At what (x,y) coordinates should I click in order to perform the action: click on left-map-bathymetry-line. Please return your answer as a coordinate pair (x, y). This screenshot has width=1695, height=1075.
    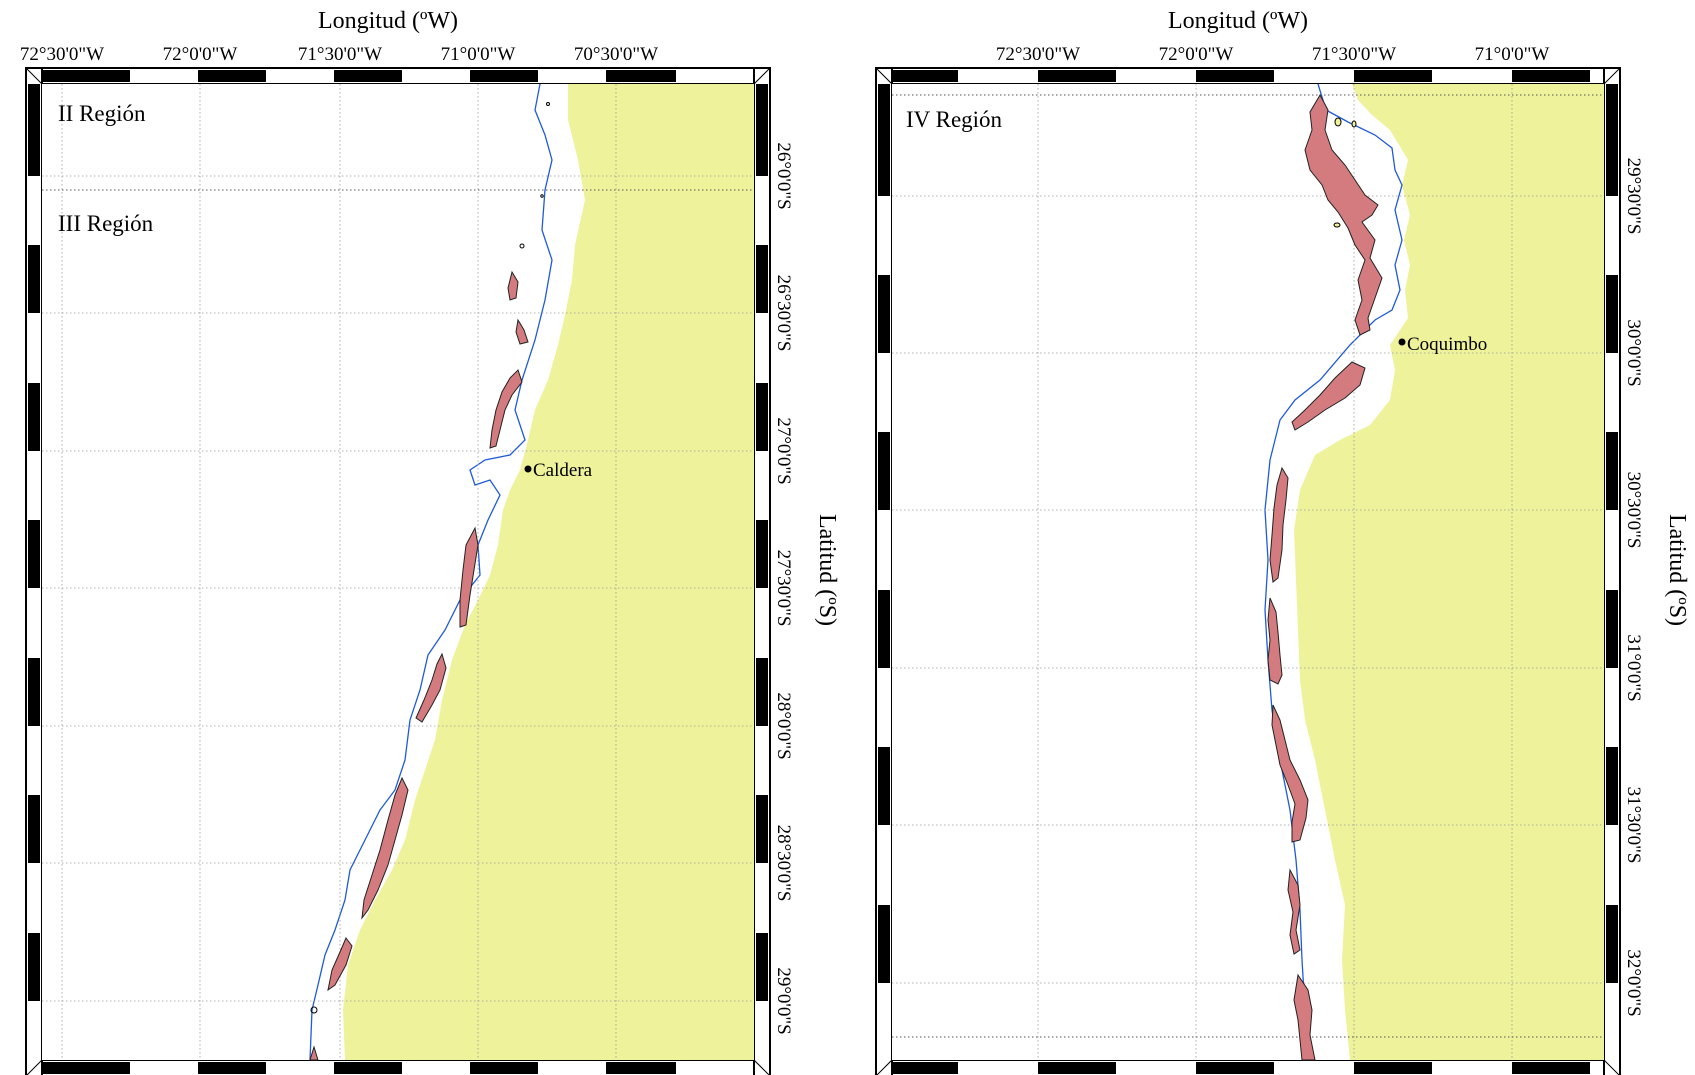
    Looking at the image, I should click on (431, 572).